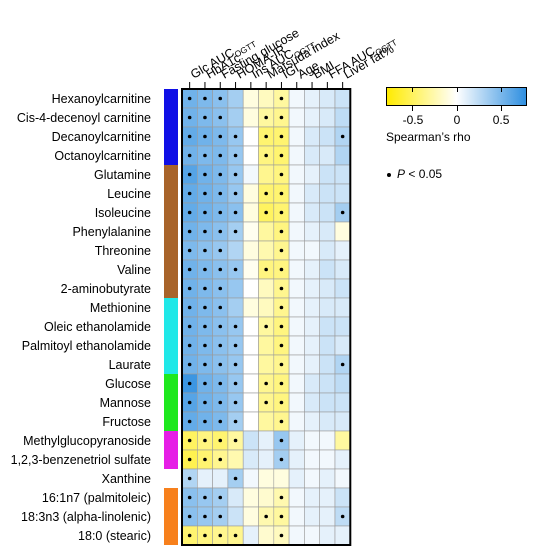 The height and width of the screenshot is (550, 535). I want to click on row-label: Xanthine, so click(126, 479).